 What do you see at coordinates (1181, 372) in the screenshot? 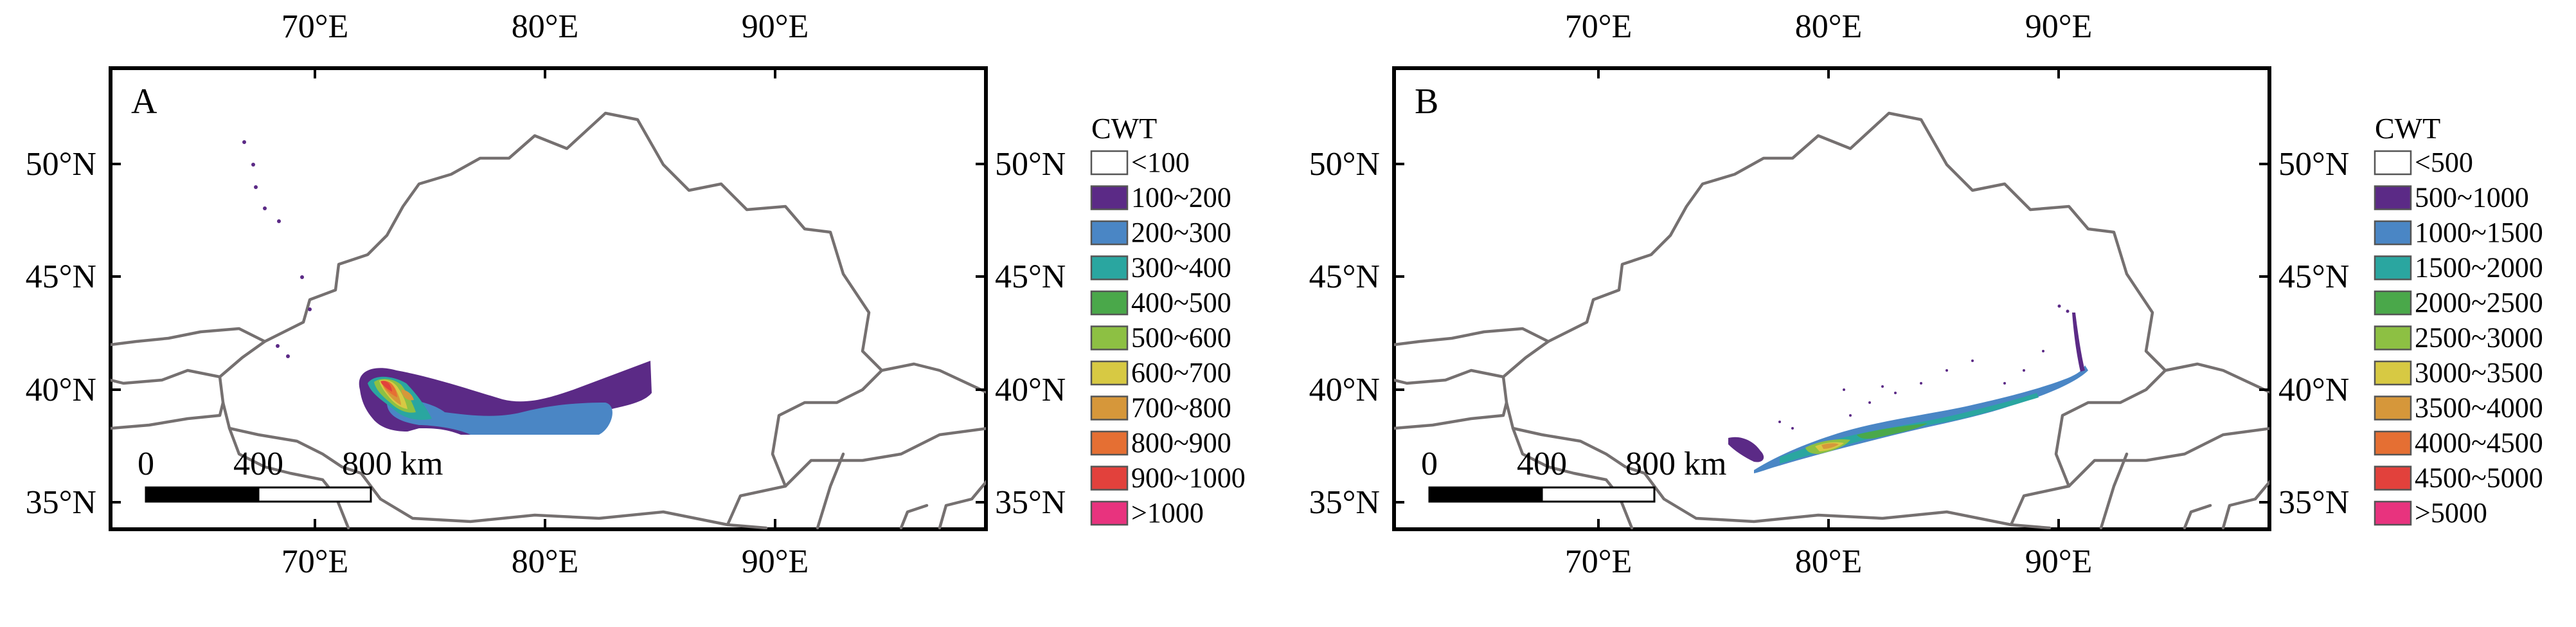
I see `legend-label: 600~700` at bounding box center [1181, 372].